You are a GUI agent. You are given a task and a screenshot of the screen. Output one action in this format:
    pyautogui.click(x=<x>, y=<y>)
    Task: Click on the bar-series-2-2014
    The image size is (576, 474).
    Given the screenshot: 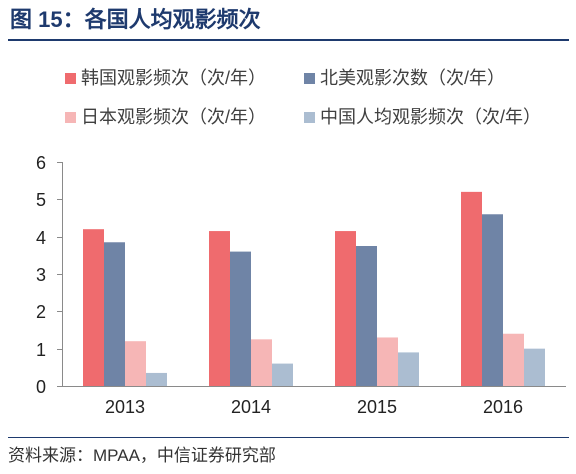 What is the action you would take?
    pyautogui.click(x=261, y=362)
    